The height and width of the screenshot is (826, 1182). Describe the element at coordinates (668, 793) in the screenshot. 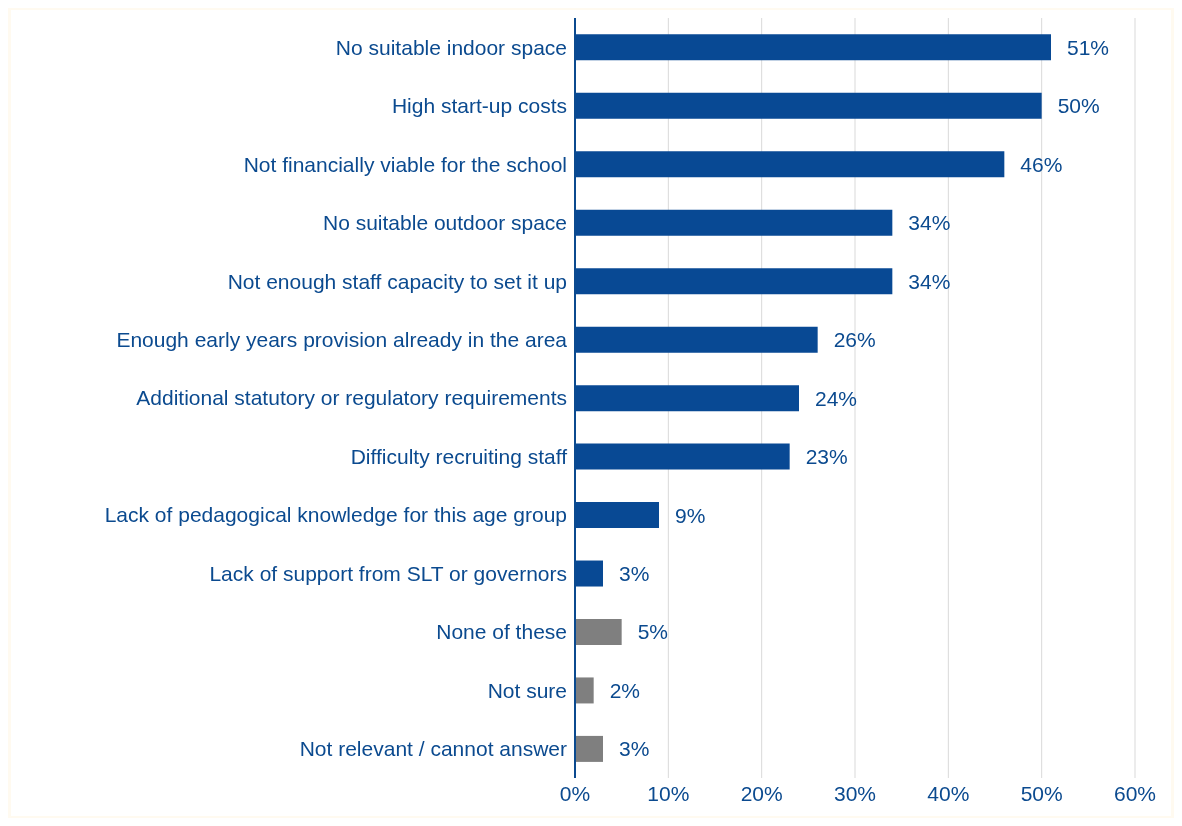

I see `x-tick-label: 10%` at that location.